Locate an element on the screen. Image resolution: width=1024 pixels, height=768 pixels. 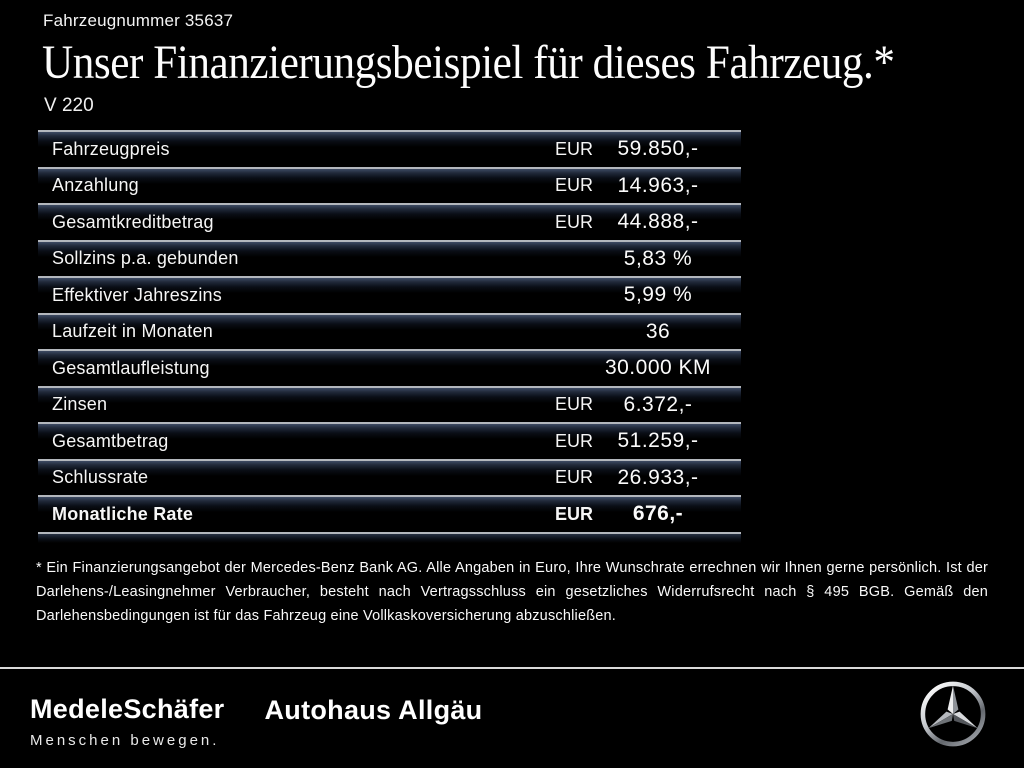
table-row: Fahrzeugpreis EUR 59.850,- is located at coordinates (389, 148).